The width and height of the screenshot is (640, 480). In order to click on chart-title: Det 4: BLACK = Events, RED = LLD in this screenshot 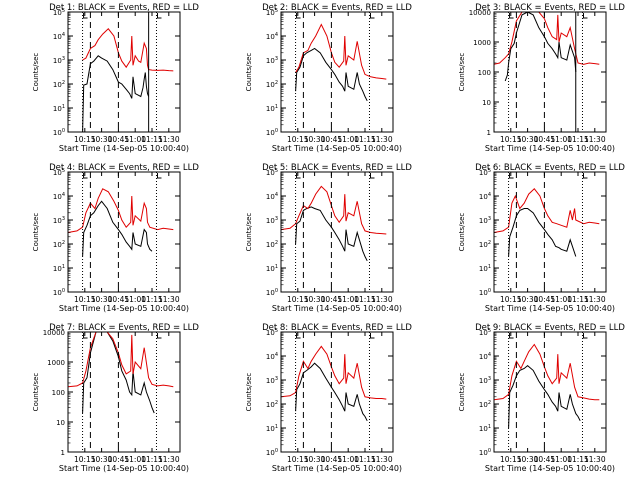, I will do `click(124, 168)`.